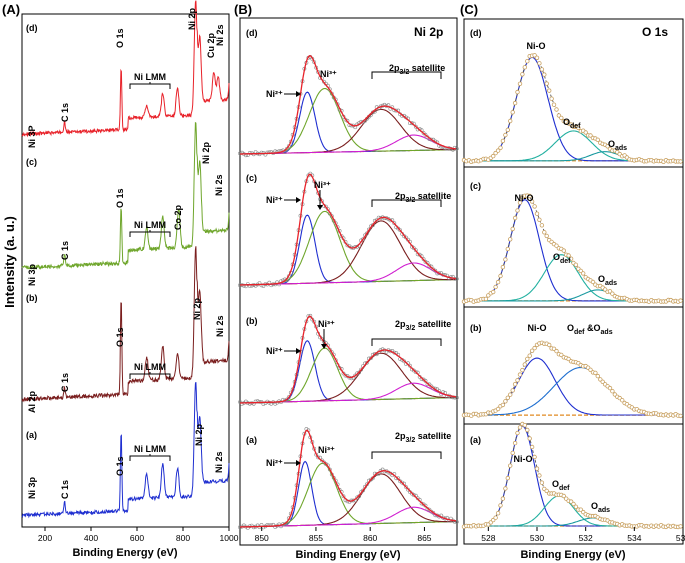 The height and width of the screenshot is (563, 685). I want to click on x-tick-label-c: 528, so click(488, 538).